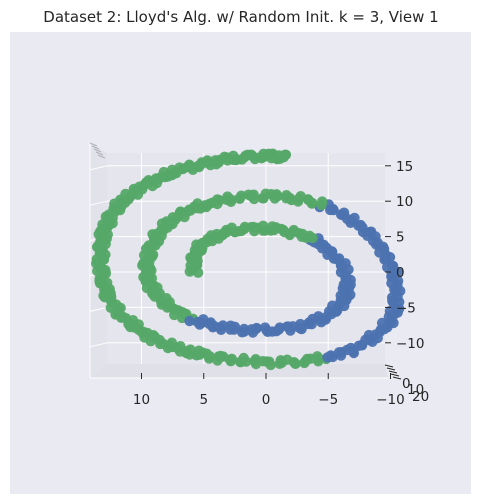  What do you see at coordinates (400, 273) in the screenshot?
I see `z-tick-label: 0` at bounding box center [400, 273].